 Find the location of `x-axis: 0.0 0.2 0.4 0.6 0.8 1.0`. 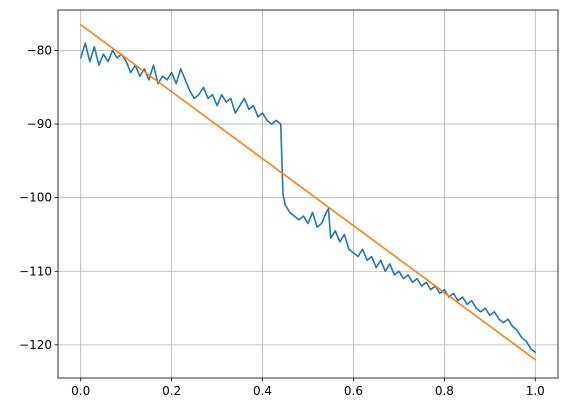

x-axis: 0.0 0.2 0.4 0.6 0.8 1.0 is located at coordinates (308, 388).